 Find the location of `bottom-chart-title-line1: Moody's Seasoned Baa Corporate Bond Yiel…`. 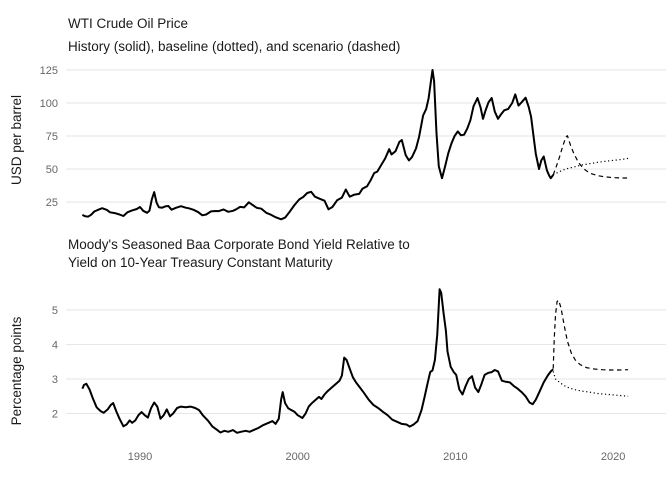

bottom-chart-title-line1: Moody's Seasoned Baa Corporate Bond Yiel… is located at coordinates (239, 244).